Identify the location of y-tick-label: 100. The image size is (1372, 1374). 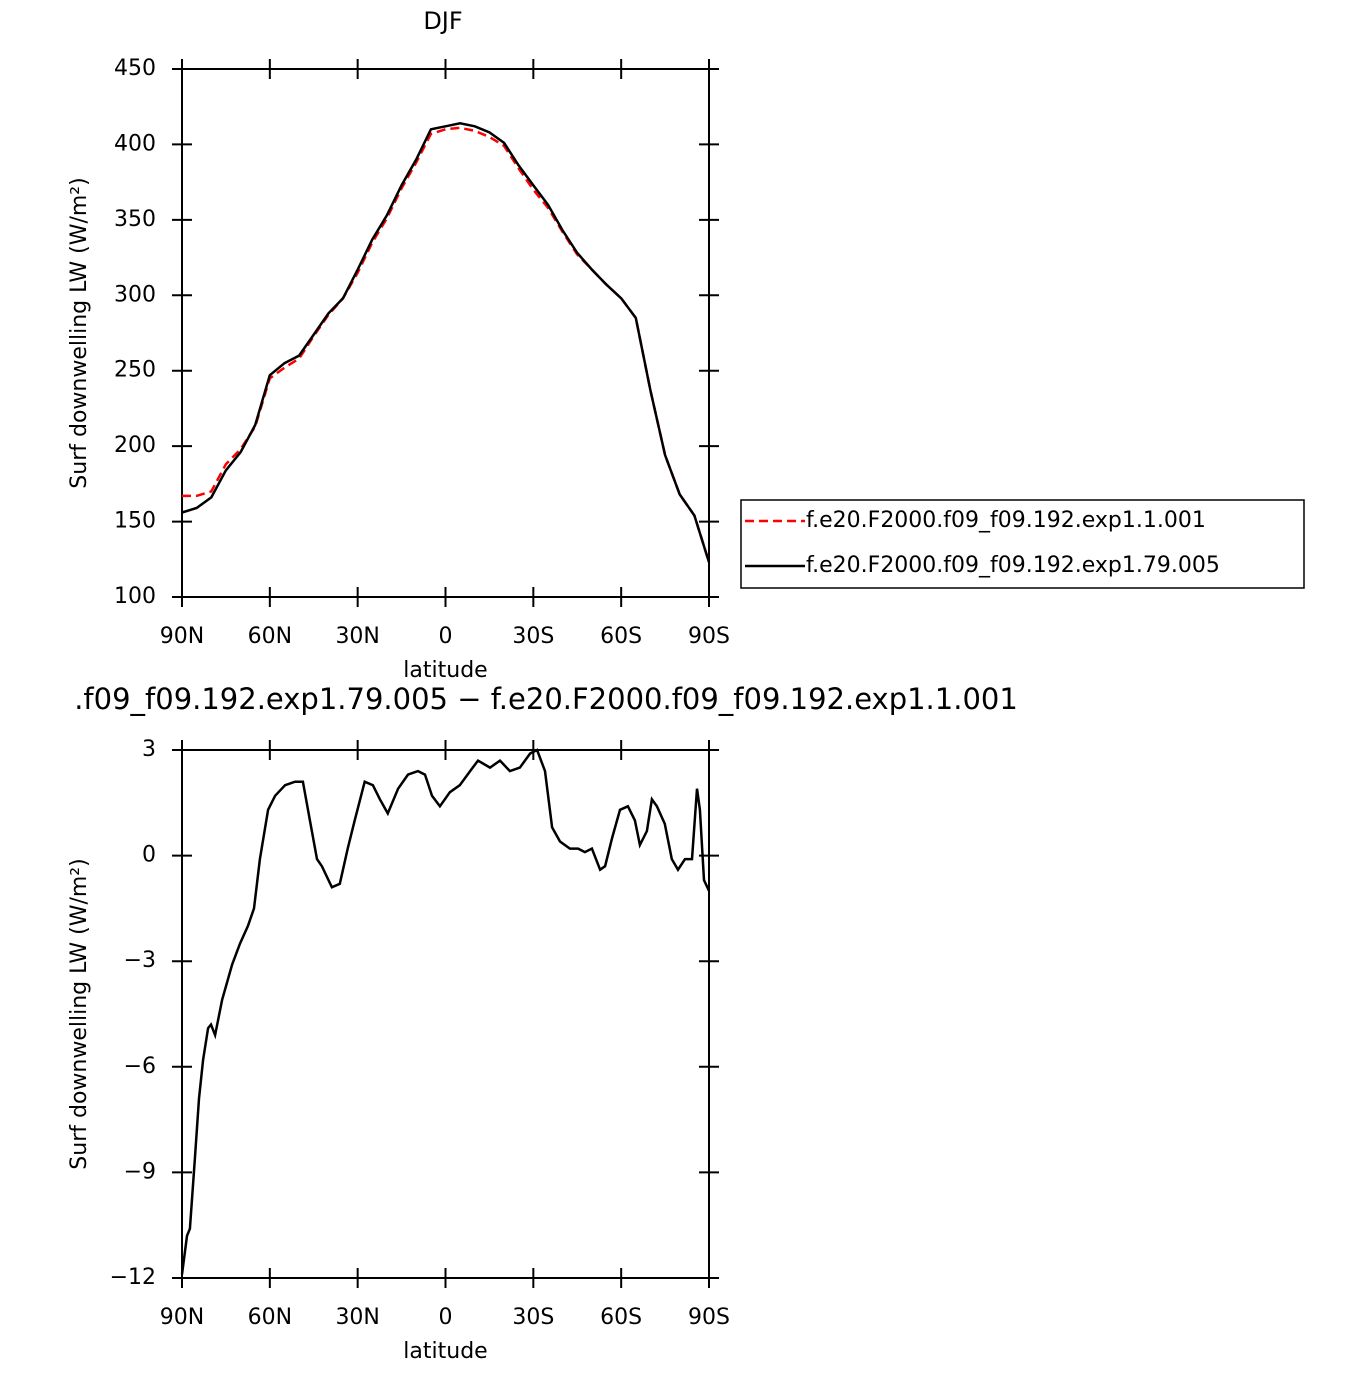
(135, 596).